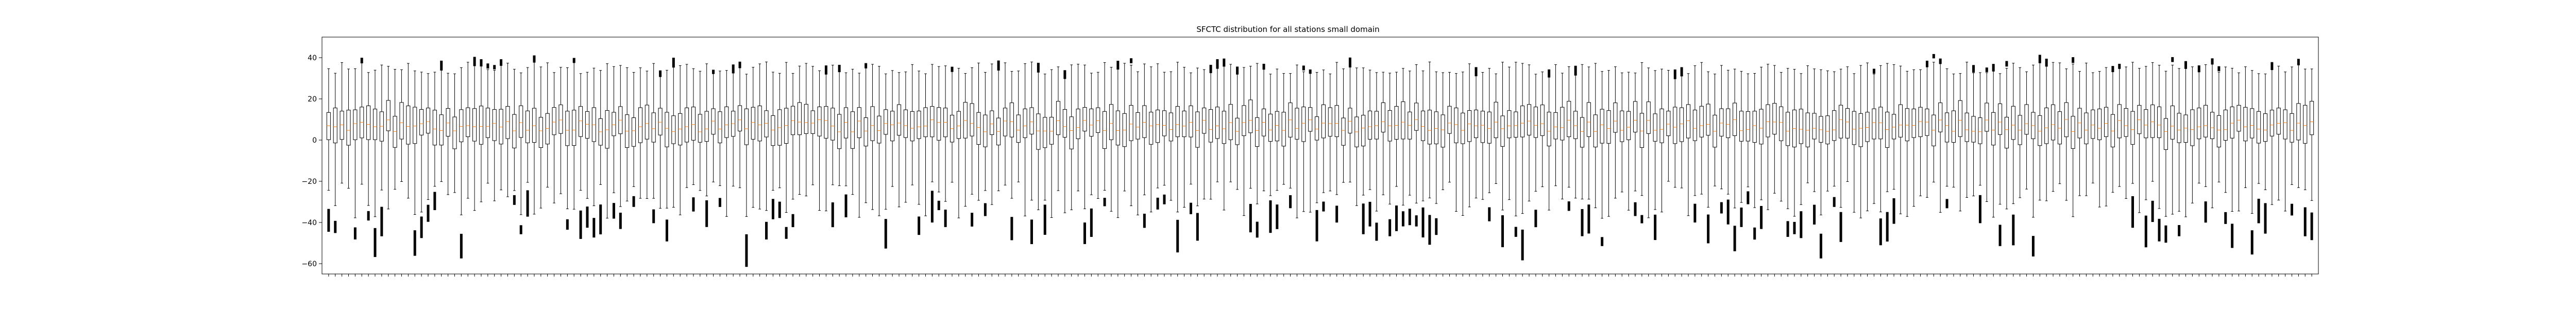  What do you see at coordinates (309, 264) in the screenshot?
I see `y-tick-label: −60` at bounding box center [309, 264].